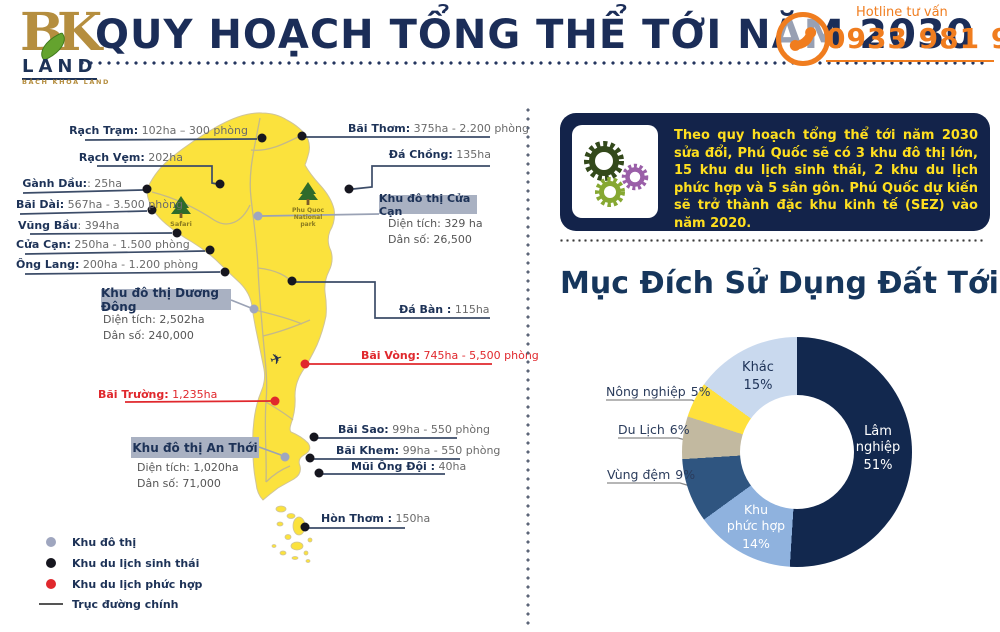  Describe the element at coordinates (878, 448) in the screenshot. I see `chart-label-lam-nghiep: Lâm nghiệp 51%` at that location.